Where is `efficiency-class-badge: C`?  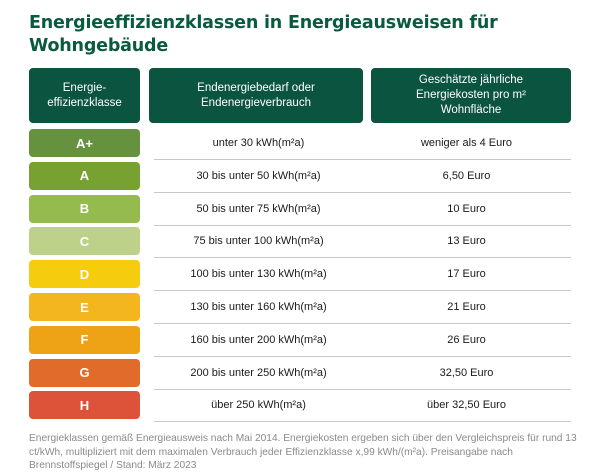 efficiency-class-badge: C is located at coordinates (84, 241).